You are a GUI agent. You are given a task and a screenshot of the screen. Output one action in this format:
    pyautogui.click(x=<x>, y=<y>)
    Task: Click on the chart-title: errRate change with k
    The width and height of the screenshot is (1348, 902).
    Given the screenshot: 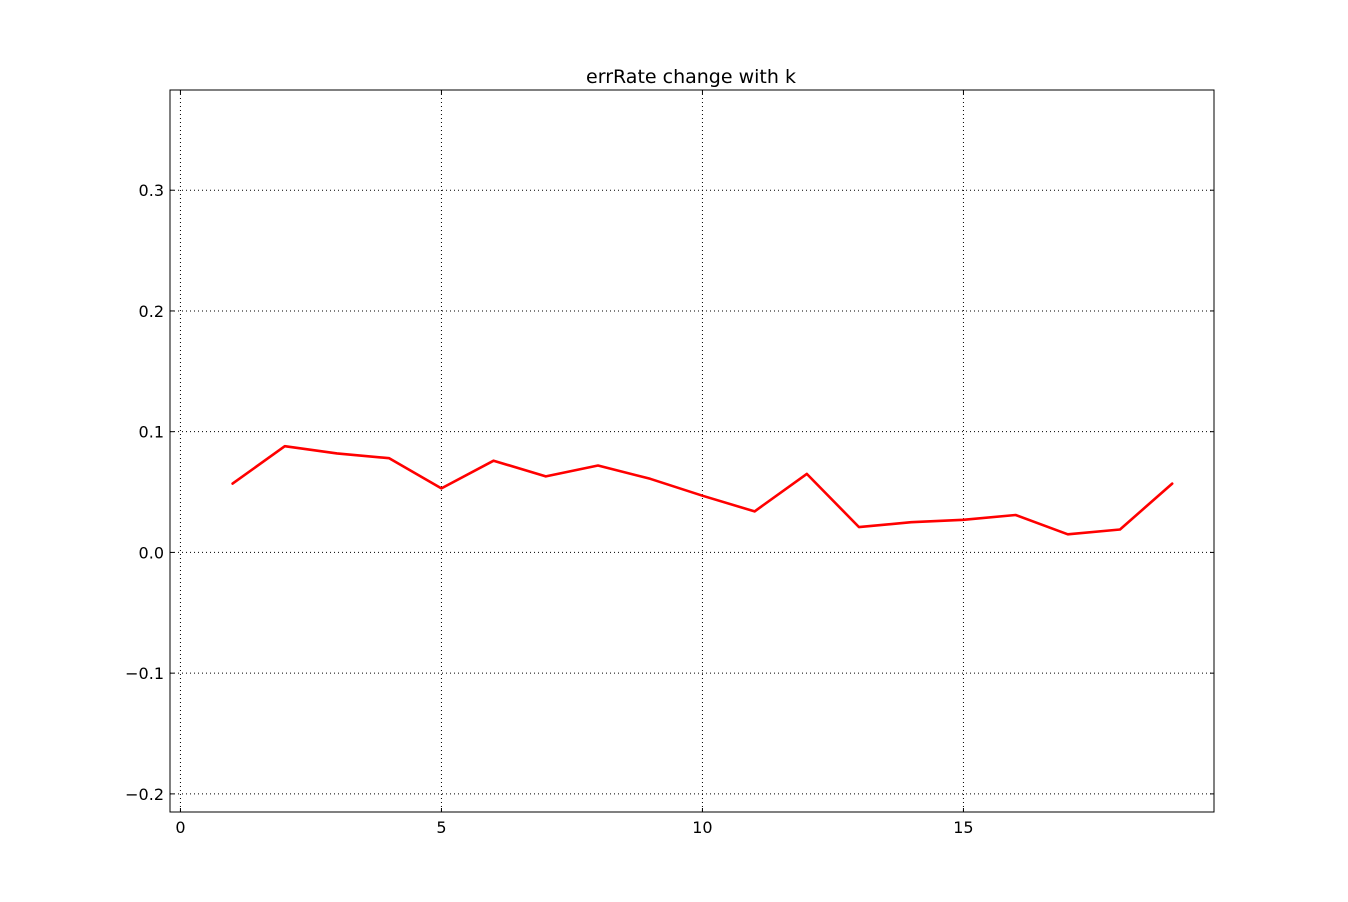 What is the action you would take?
    pyautogui.click(x=691, y=77)
    